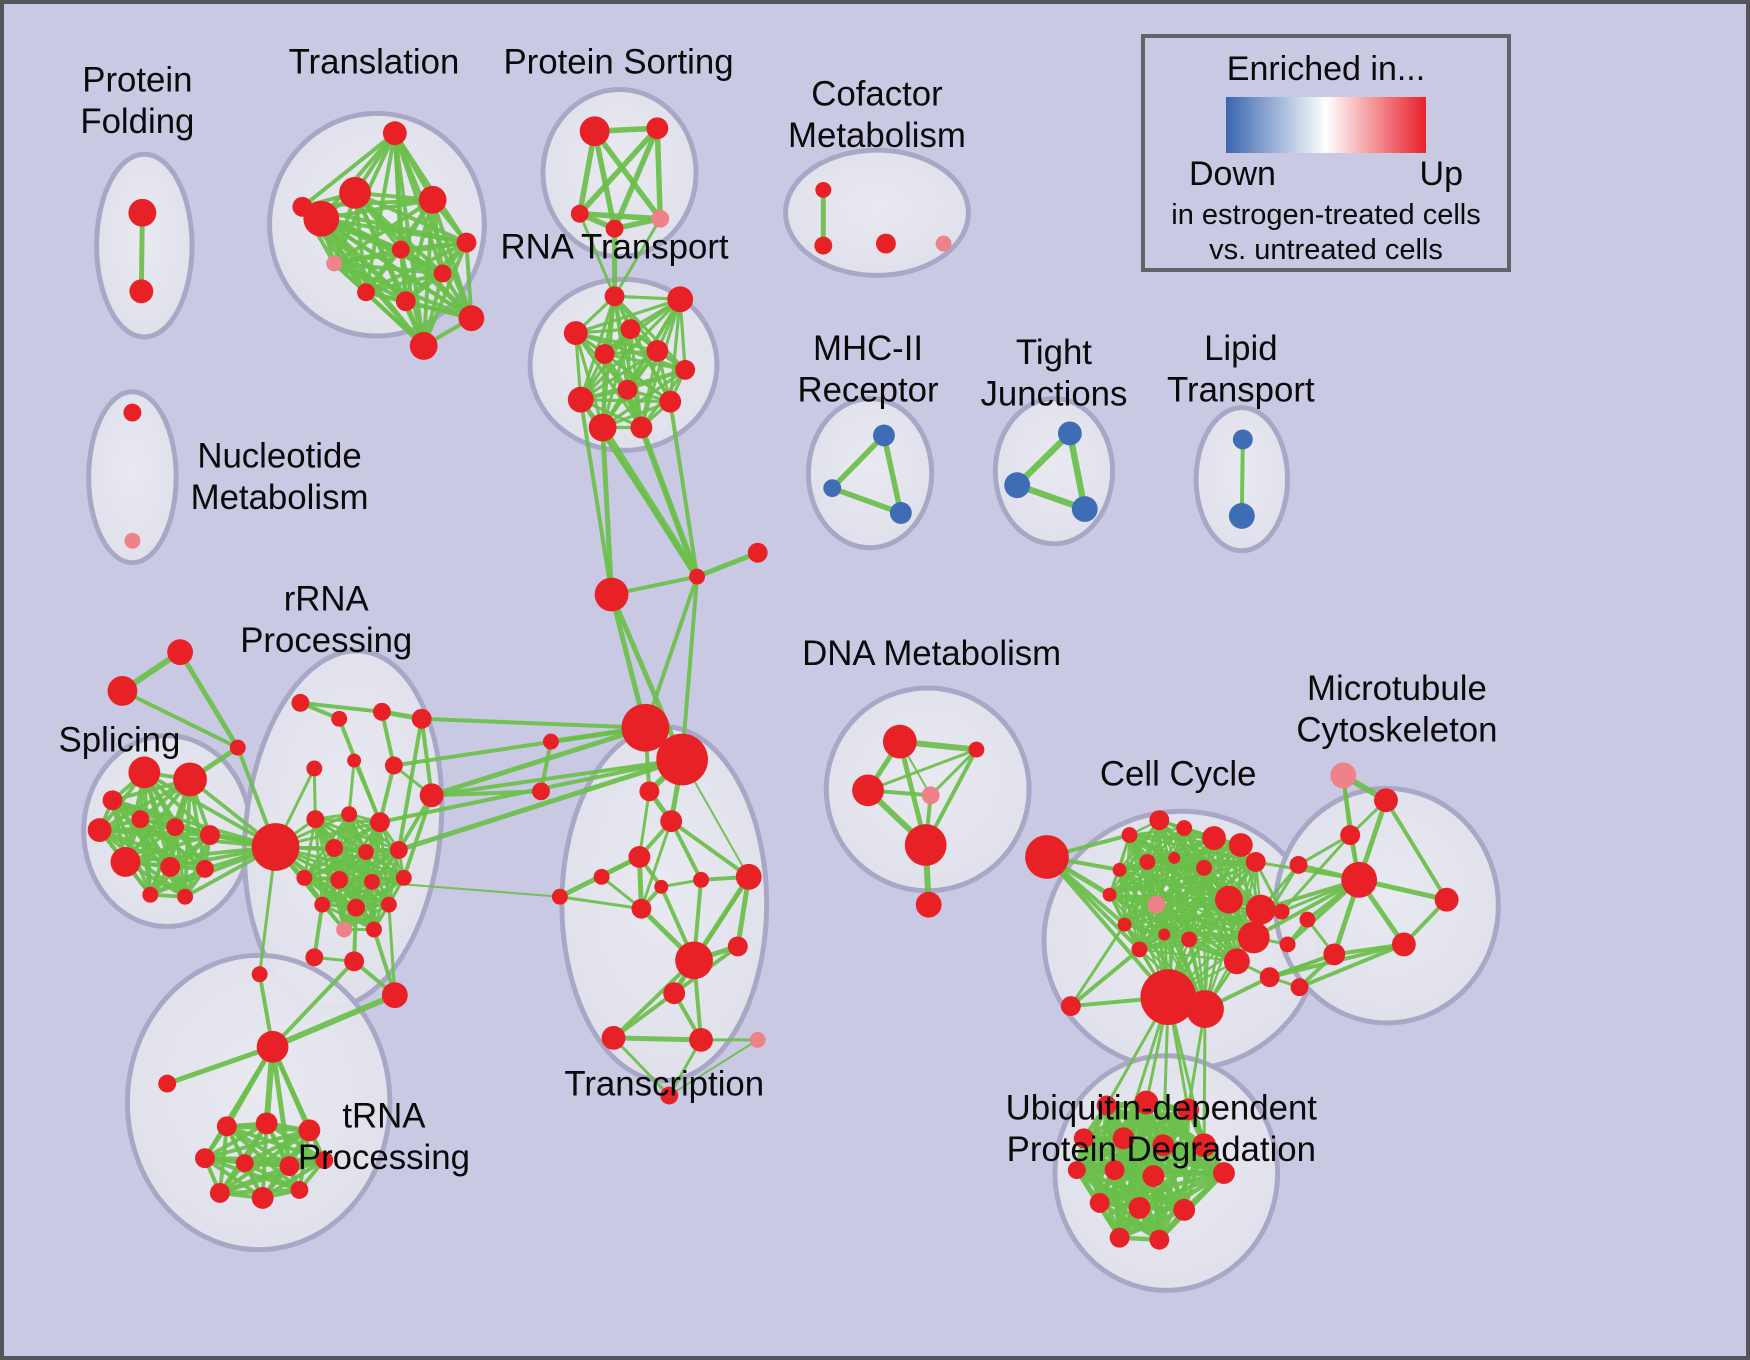 The height and width of the screenshot is (1360, 1750). Describe the element at coordinates (541, 791) in the screenshot. I see `node-s2` at that location.